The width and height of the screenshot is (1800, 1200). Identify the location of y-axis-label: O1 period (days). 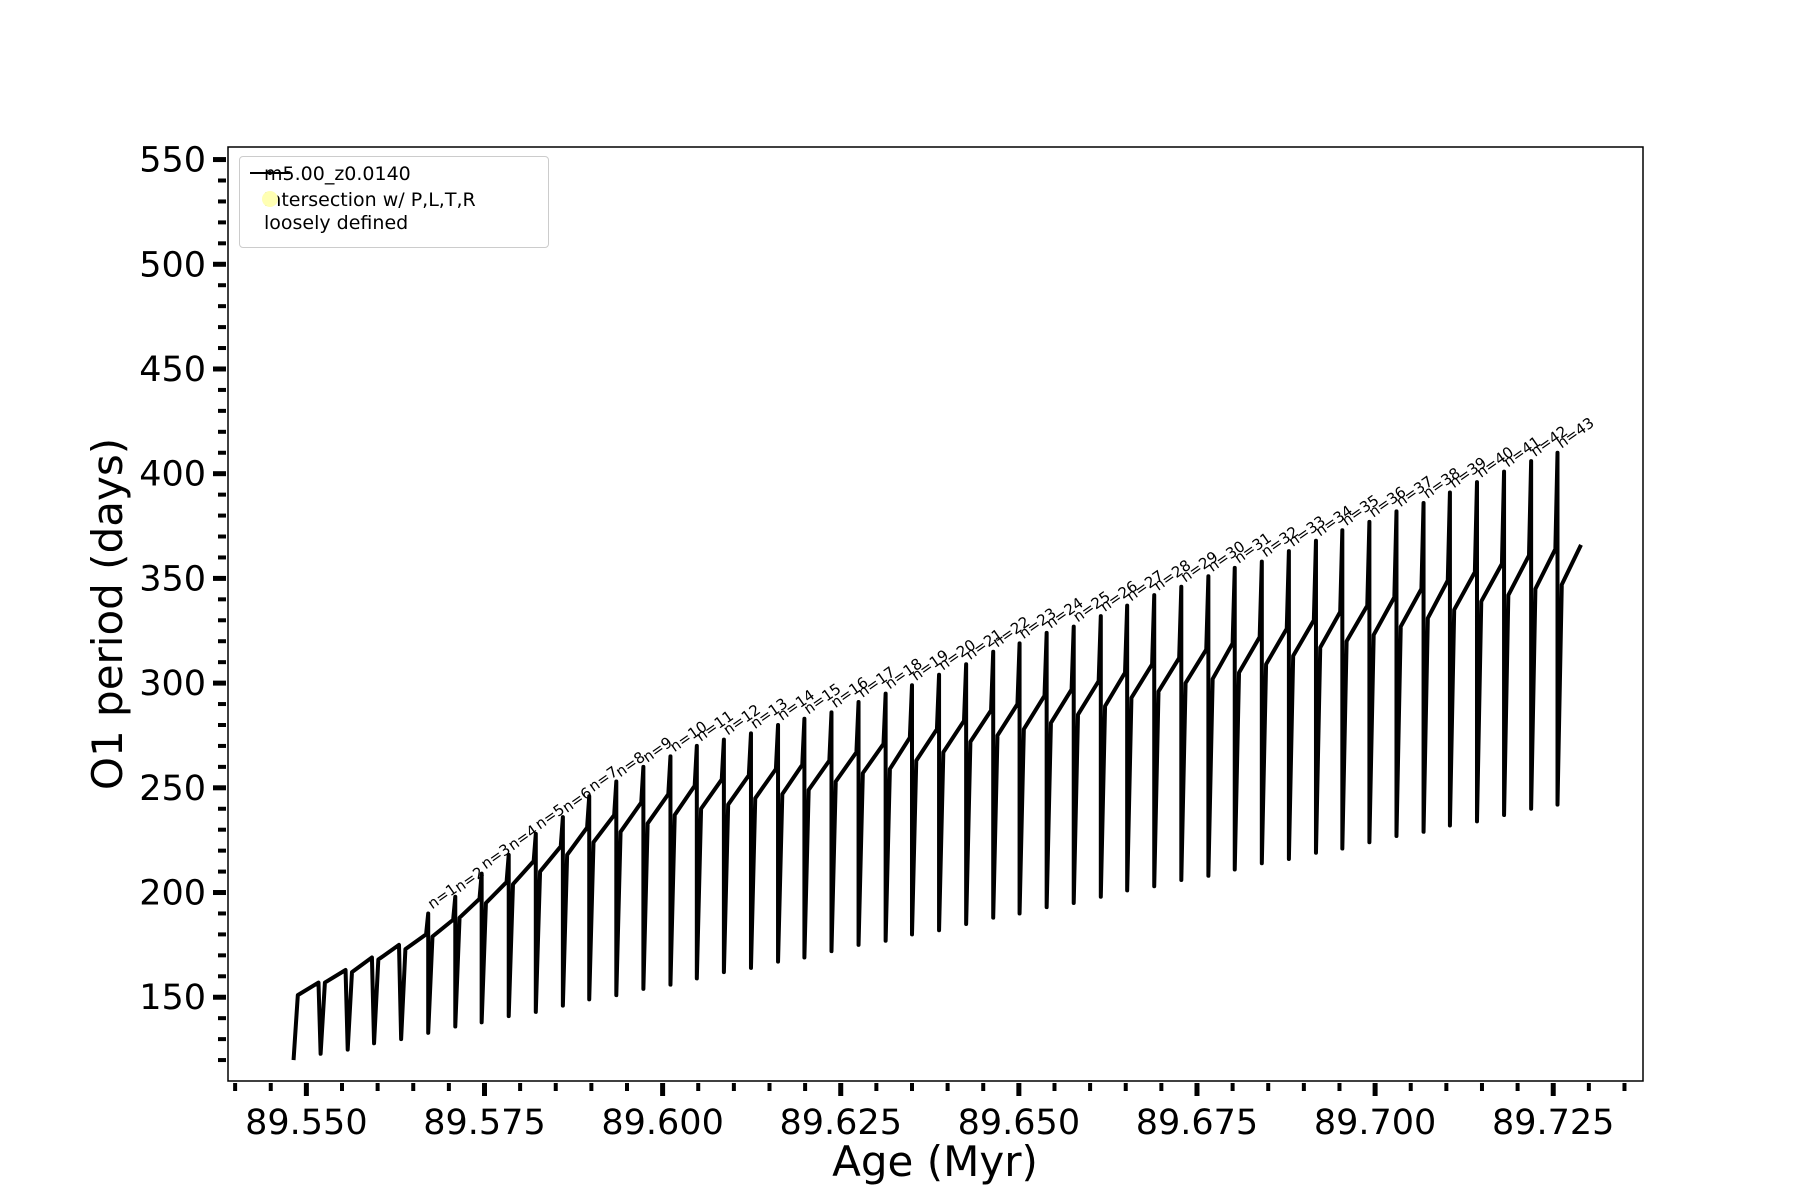
(107, 614).